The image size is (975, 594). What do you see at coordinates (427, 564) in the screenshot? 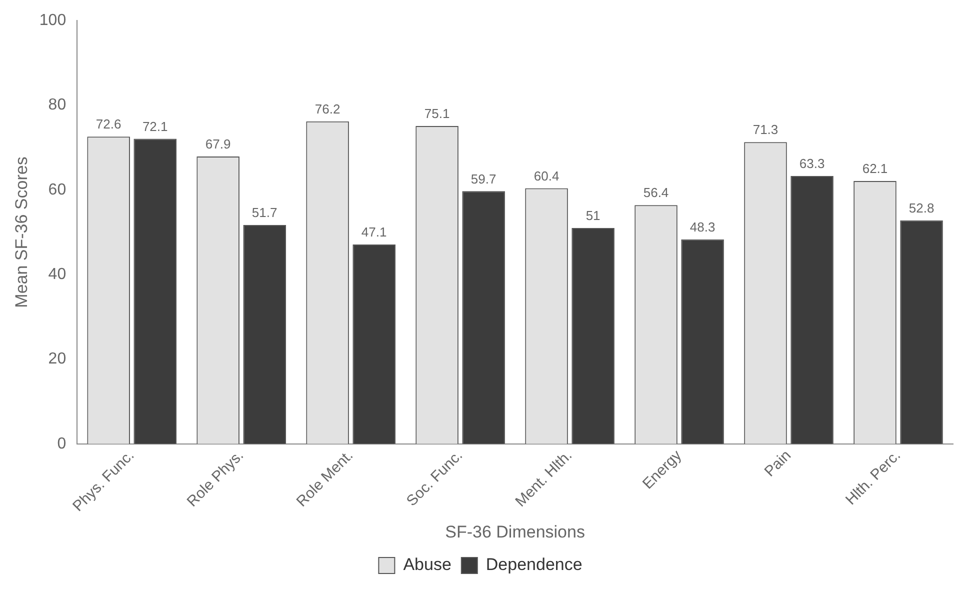
I see `legend-label: Abuse` at bounding box center [427, 564].